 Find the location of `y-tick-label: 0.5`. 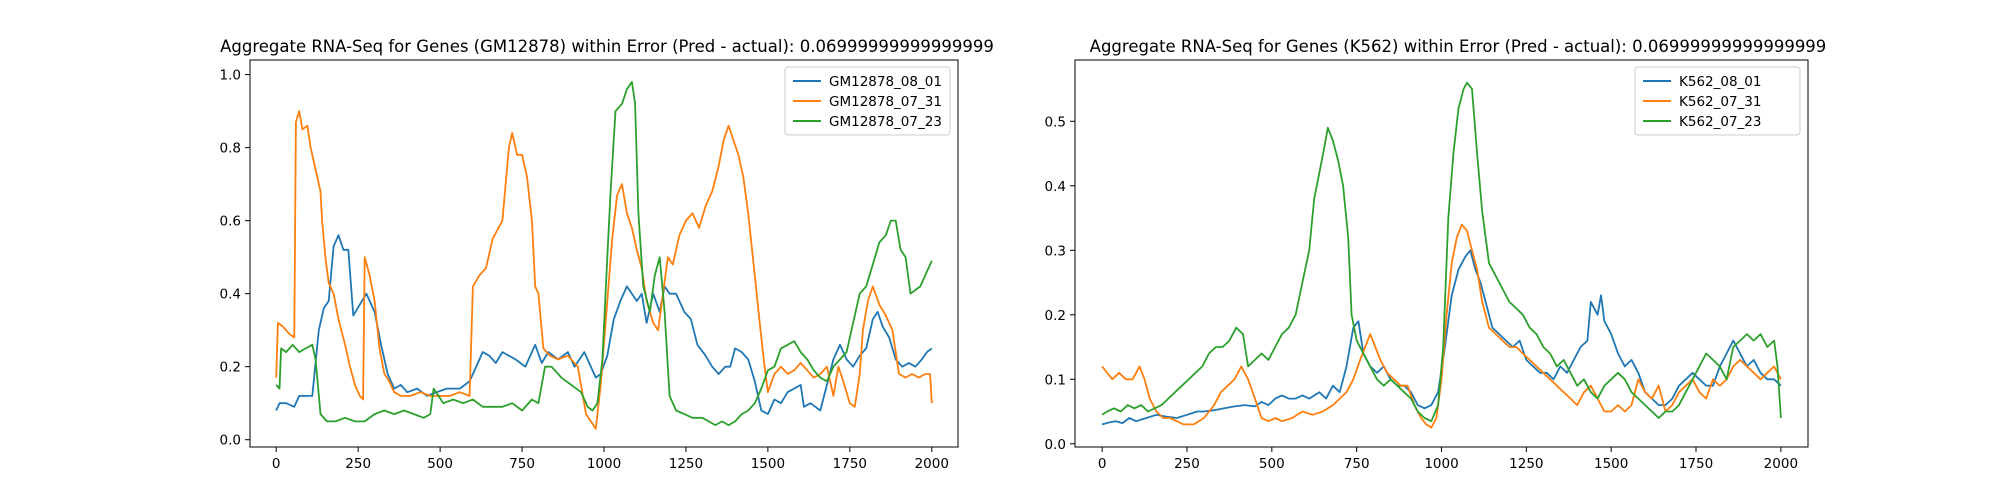

y-tick-label: 0.5 is located at coordinates (1055, 122).